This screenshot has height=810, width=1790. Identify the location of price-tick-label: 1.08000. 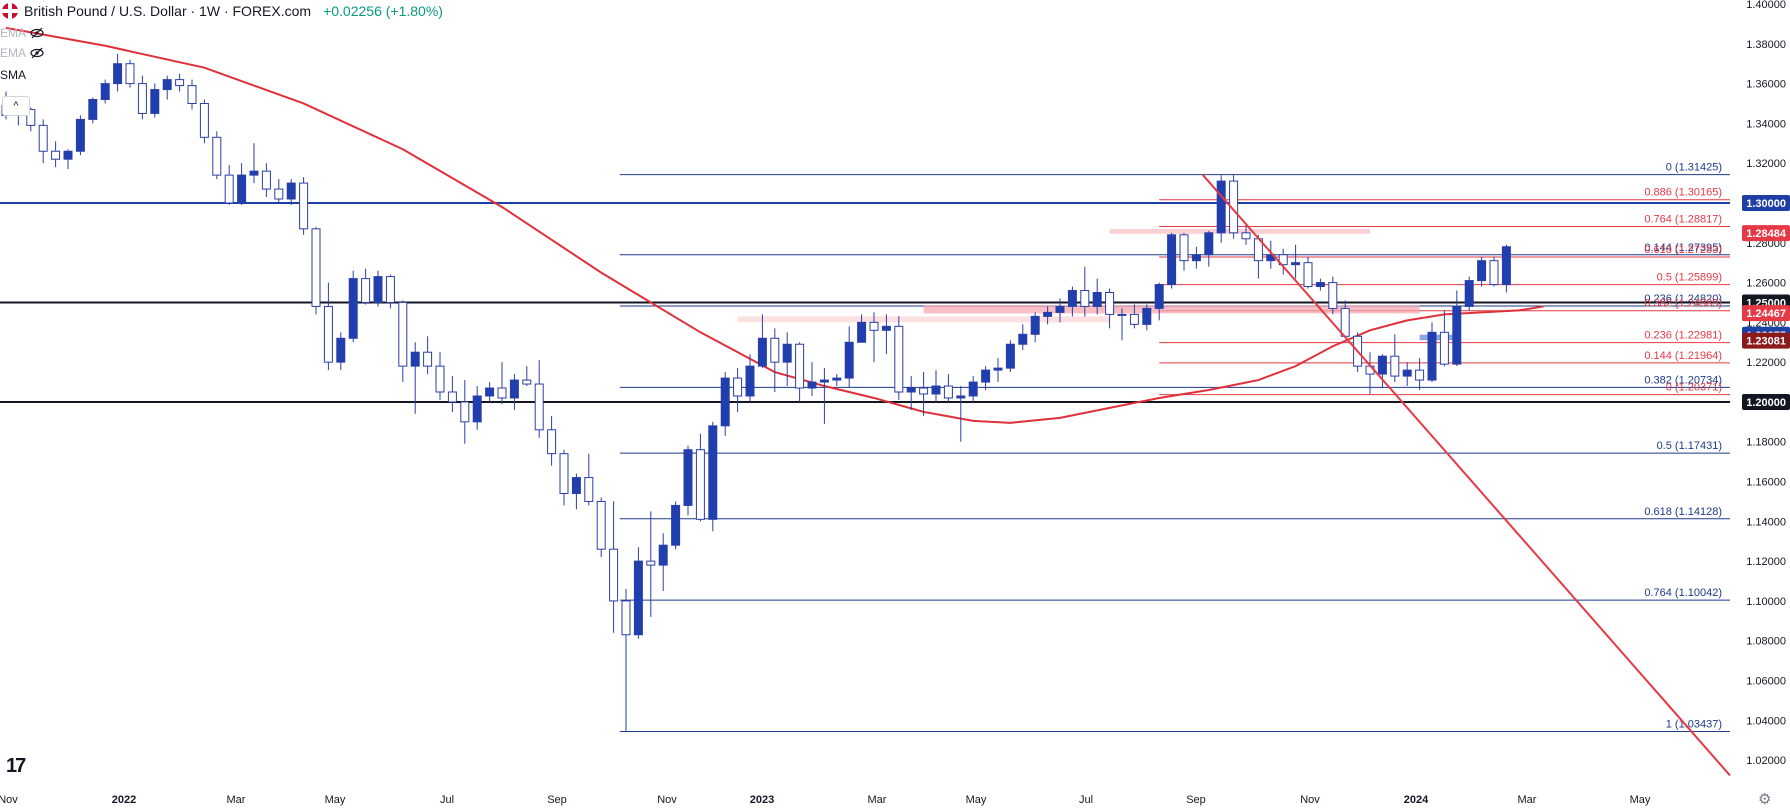
(1766, 642).